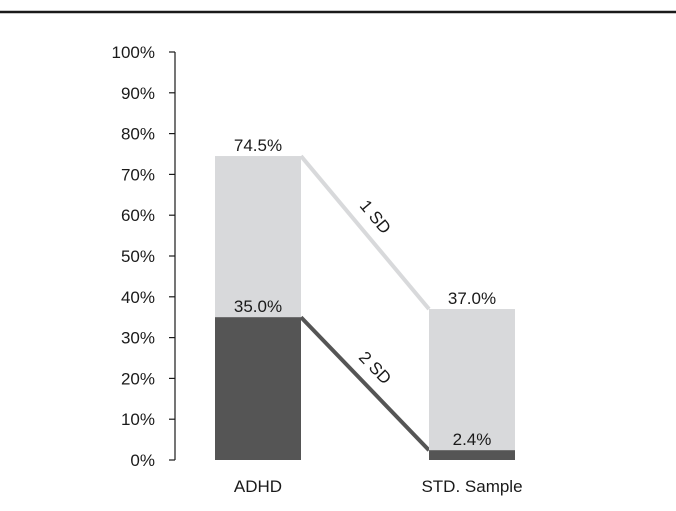  What do you see at coordinates (138, 297) in the screenshot?
I see `y-tick-label: 40%` at bounding box center [138, 297].